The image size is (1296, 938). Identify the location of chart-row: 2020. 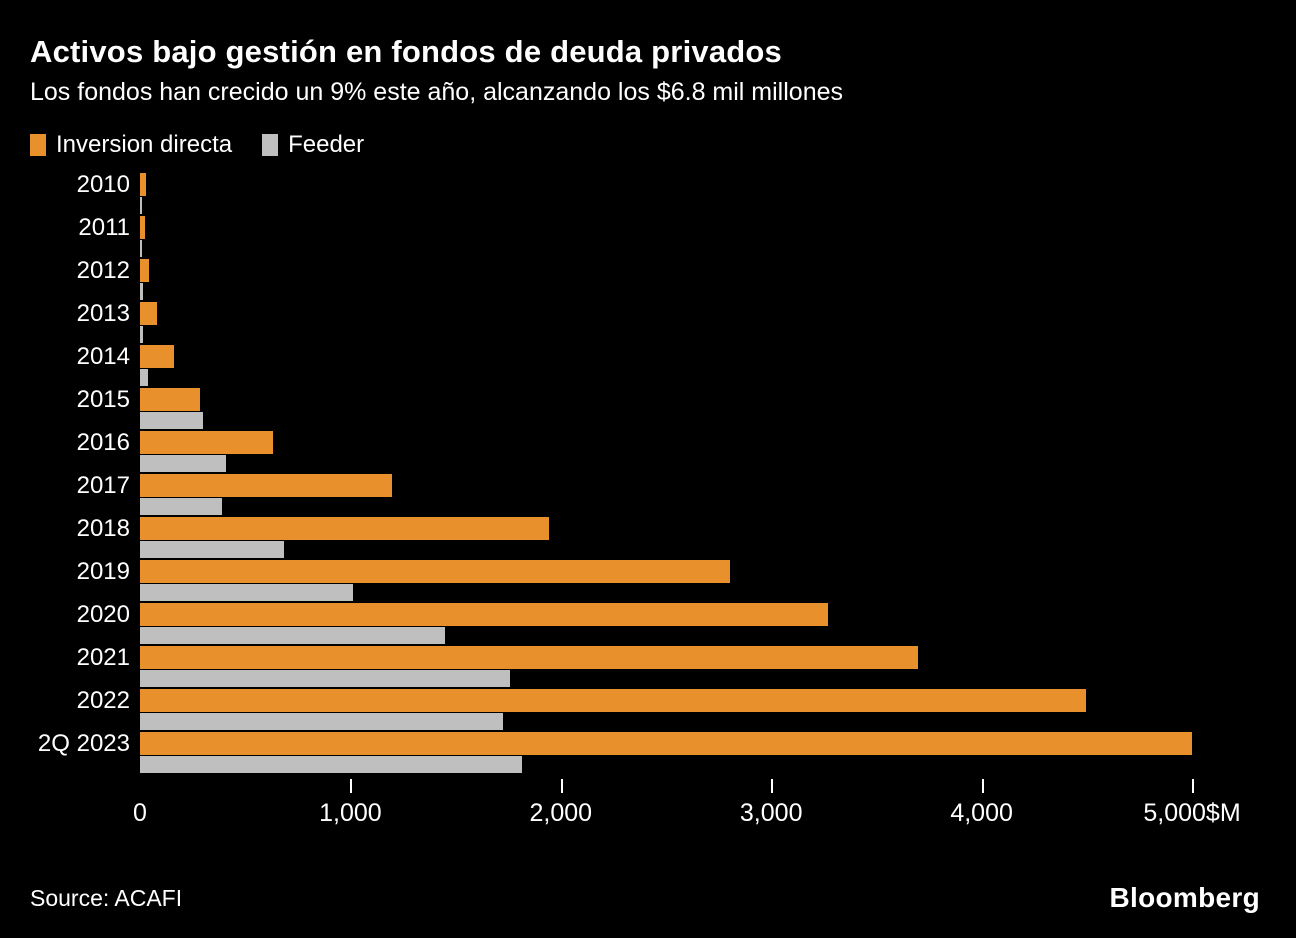
(648, 623).